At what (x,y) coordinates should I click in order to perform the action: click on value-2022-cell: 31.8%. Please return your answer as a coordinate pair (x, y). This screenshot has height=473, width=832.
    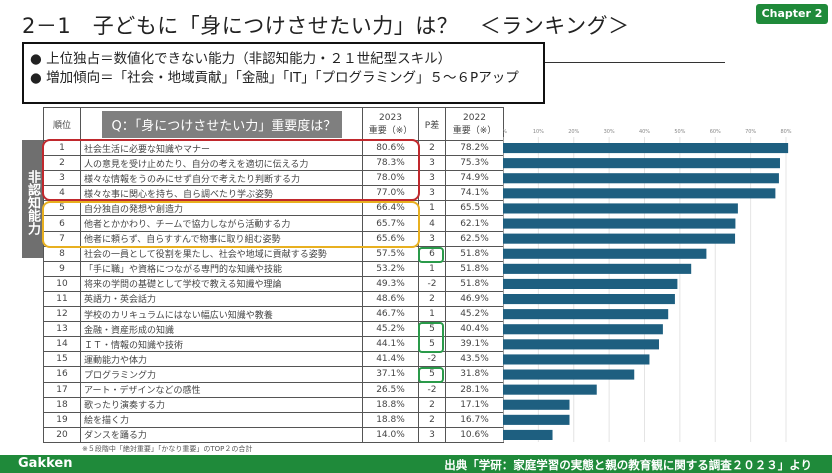
    Looking at the image, I should click on (474, 374).